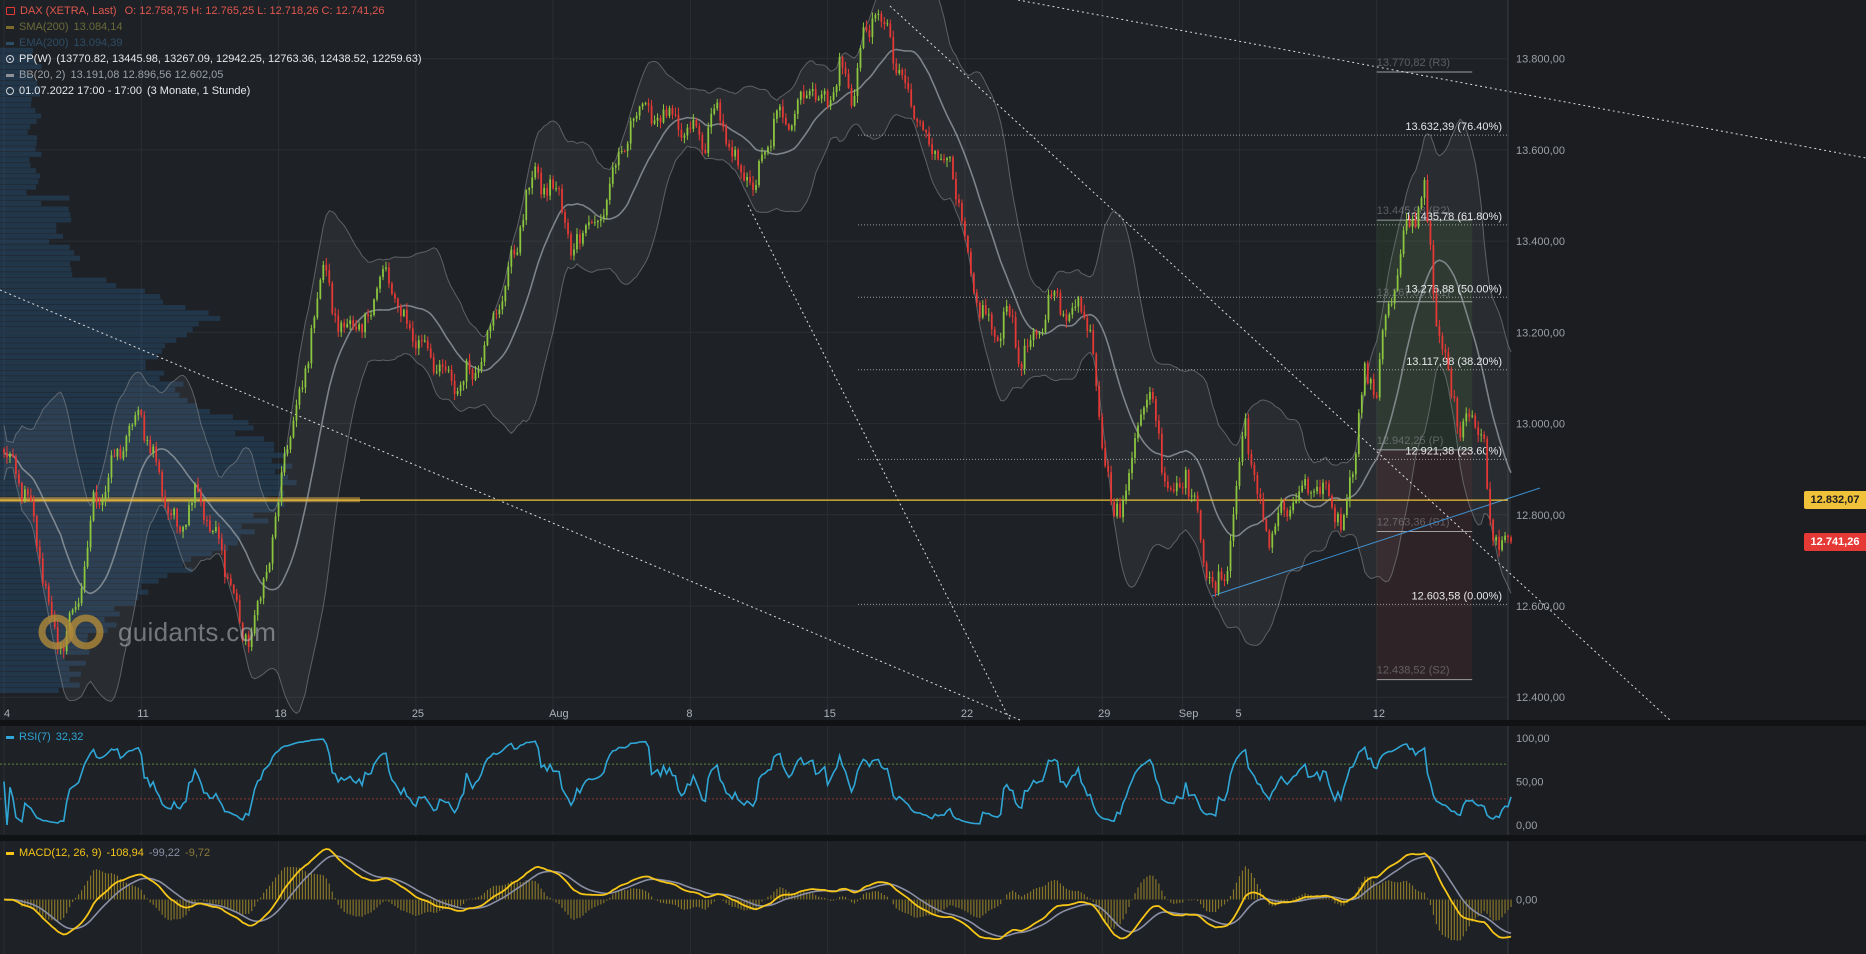 This screenshot has width=1866, height=954. What do you see at coordinates (757, 896) in the screenshot?
I see `macd-signal-line` at bounding box center [757, 896].